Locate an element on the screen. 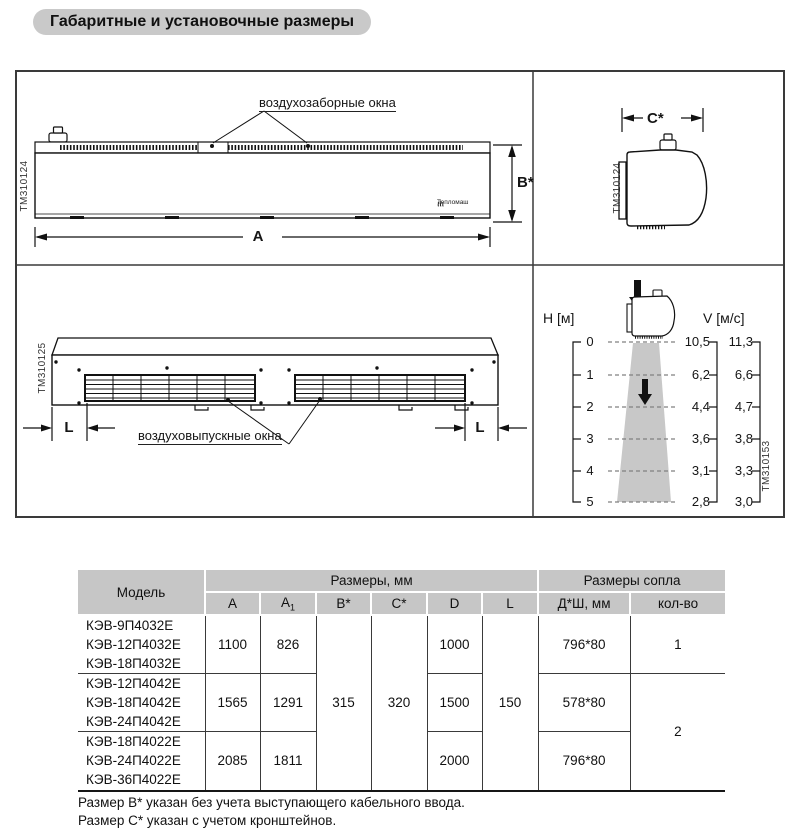  v1-value-0: 10,5 is located at coordinates (697, 341).